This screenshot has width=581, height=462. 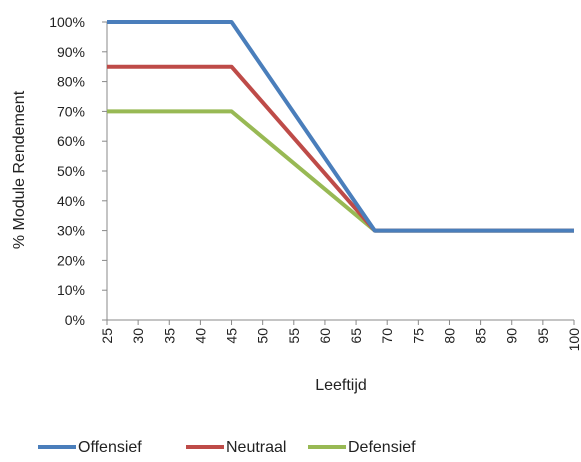 What do you see at coordinates (107, 336) in the screenshot?
I see `x-tick-label: 25` at bounding box center [107, 336].